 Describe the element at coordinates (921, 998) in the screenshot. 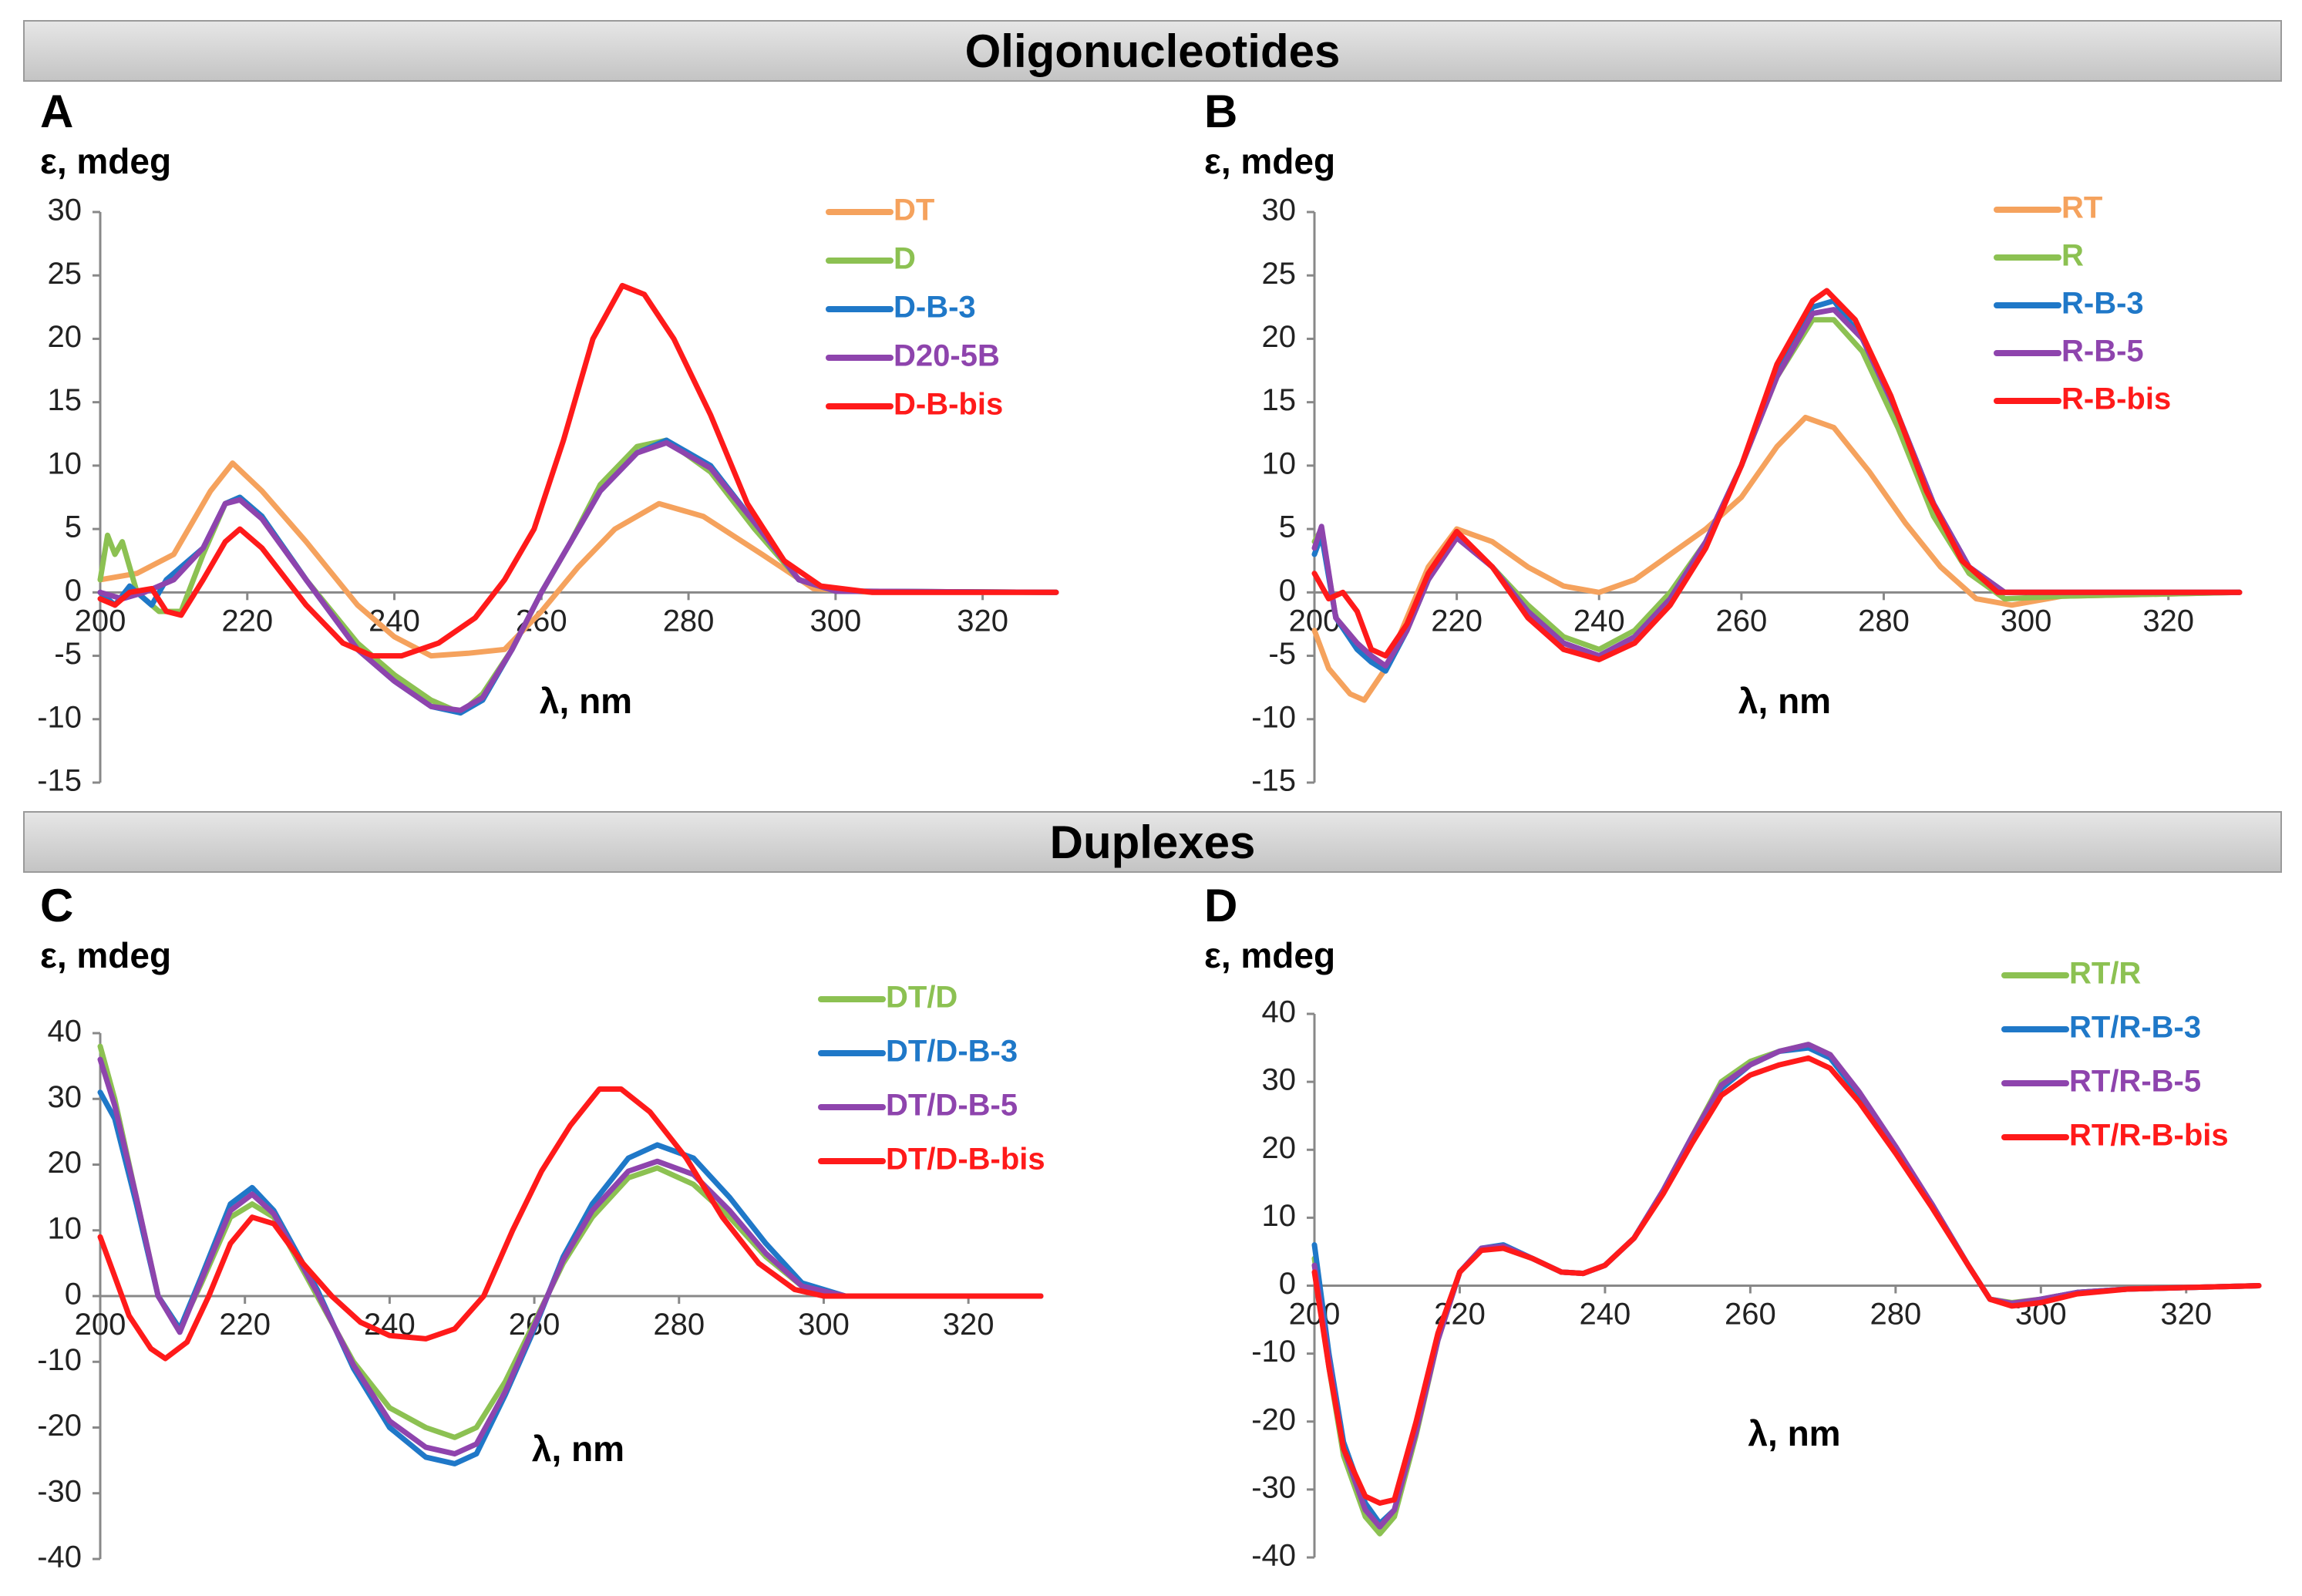

I see `legend-label: DT/D` at that location.